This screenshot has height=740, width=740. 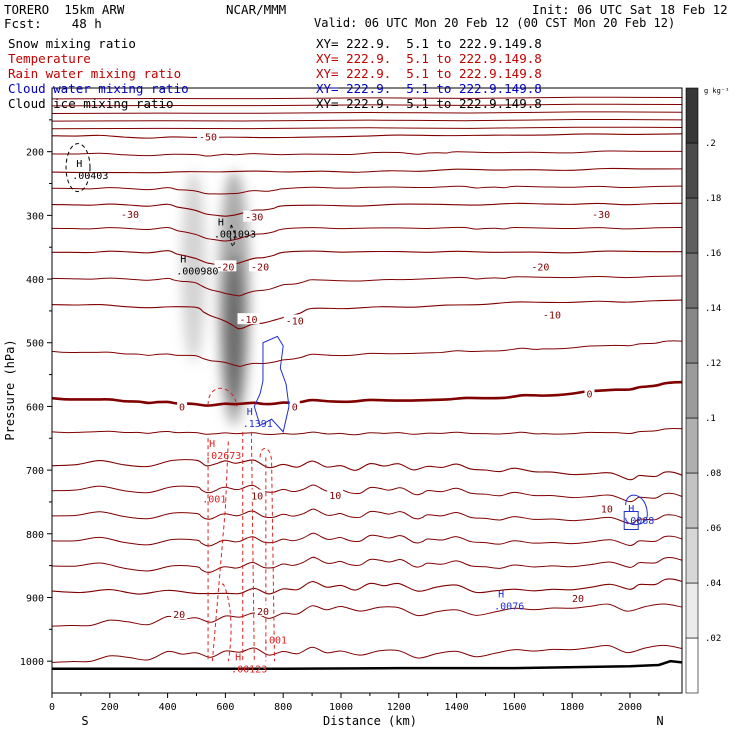 What do you see at coordinates (110, 707) in the screenshot?
I see `x-tick-label: 200` at bounding box center [110, 707].